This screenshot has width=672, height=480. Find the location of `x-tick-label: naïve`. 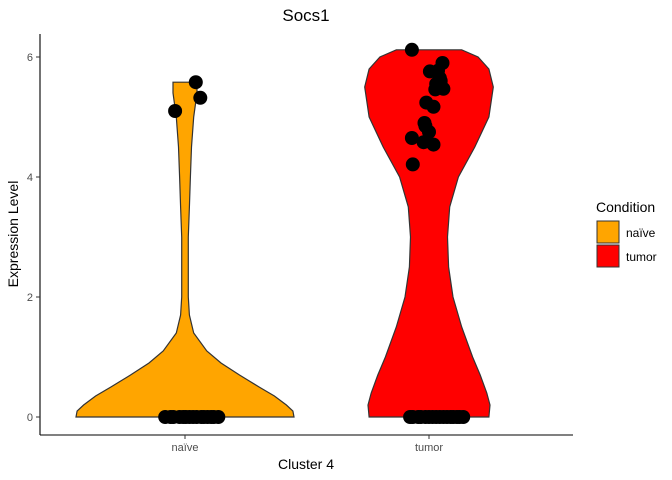

x-tick-label: naïve is located at coordinates (185, 448).